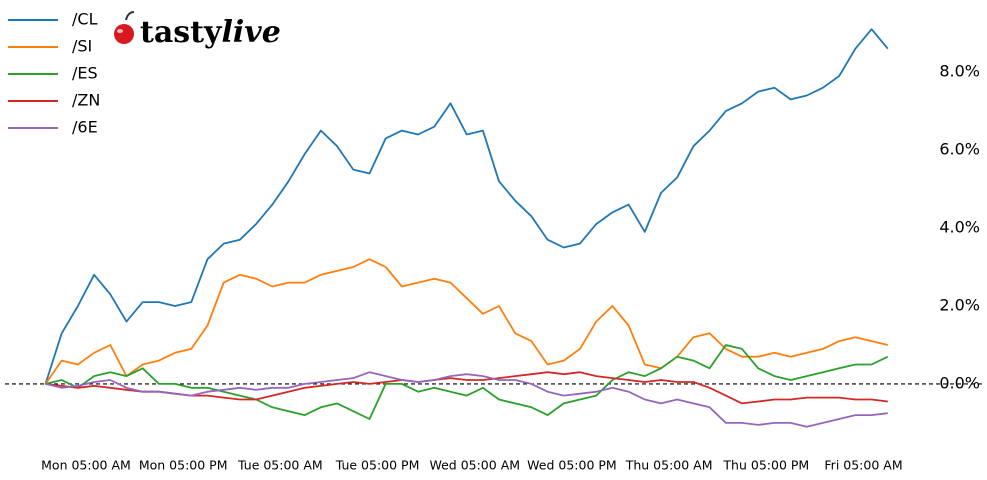  Describe the element at coordinates (863, 465) in the screenshot. I see `x-tick-label: Fri 05:00 AM` at that location.